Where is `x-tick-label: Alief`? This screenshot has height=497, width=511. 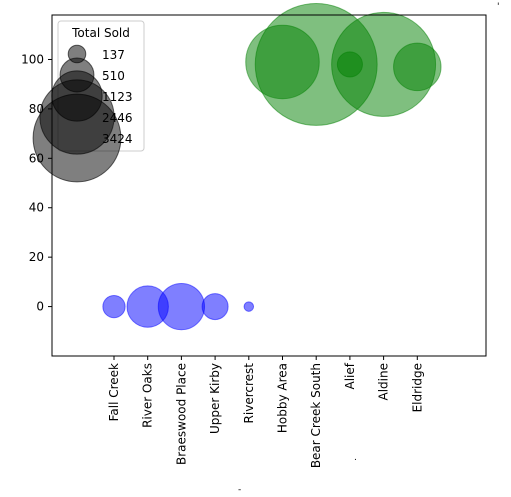 x-tick-label: Alief is located at coordinates (350, 375).